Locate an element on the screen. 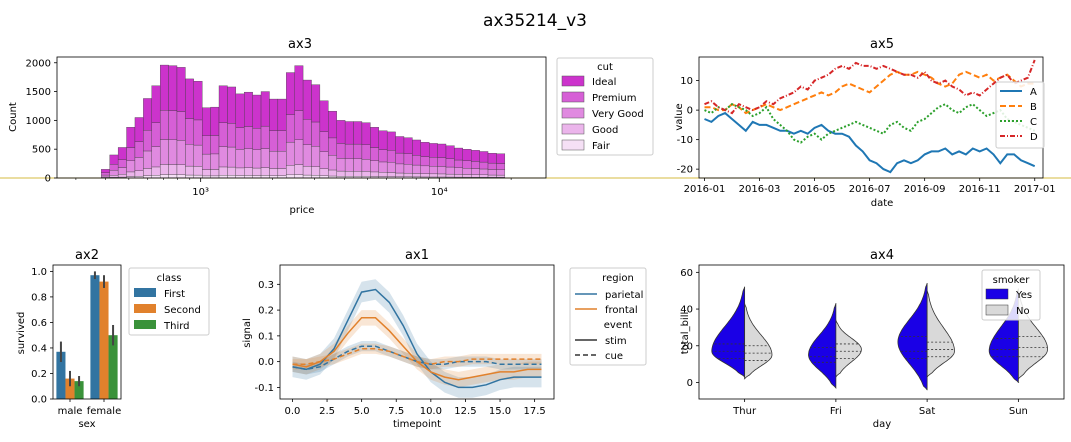 This screenshot has height=442, width=1071. ax2-xtick-label: male is located at coordinates (70, 411).